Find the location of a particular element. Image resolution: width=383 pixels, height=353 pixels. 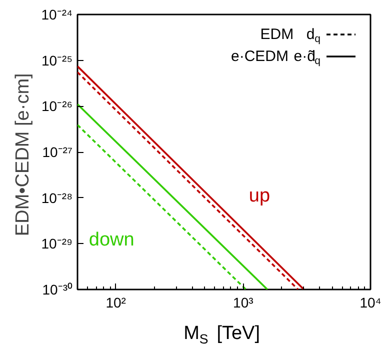

y-tick-label: 10⁻²⁷ is located at coordinates (57, 152).